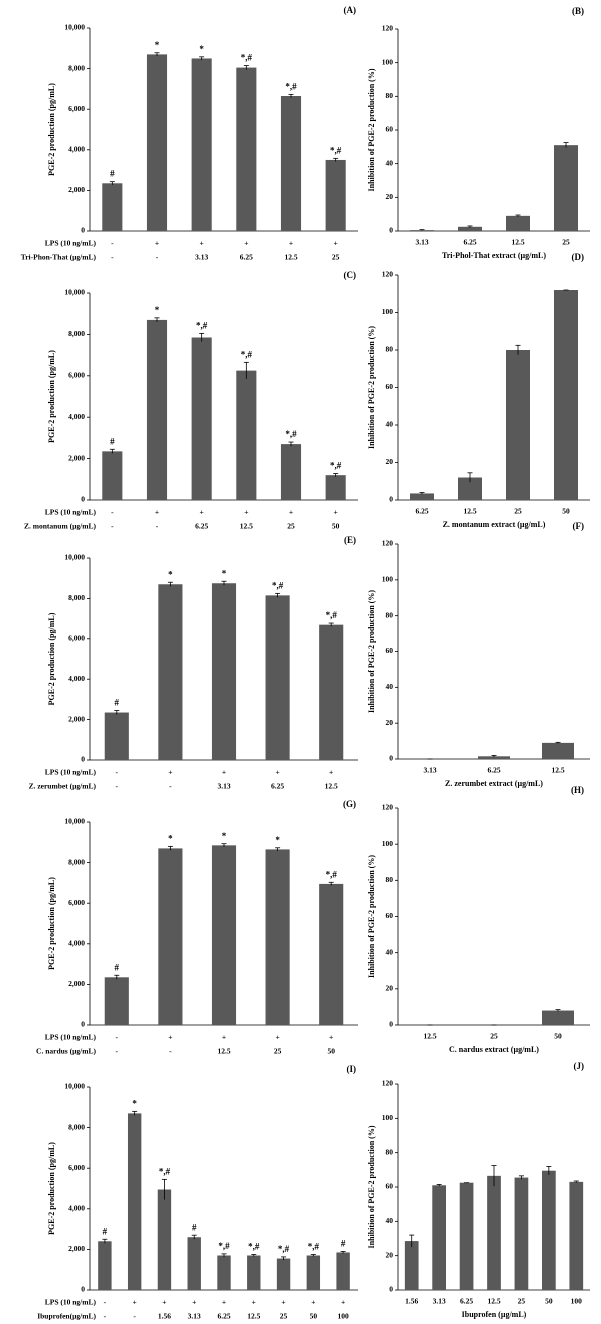 The height and width of the screenshot is (1324, 601). Describe the element at coordinates (66, 1316) in the screenshot. I see `row-label: Ibuprofen(µg/mL)` at that location.